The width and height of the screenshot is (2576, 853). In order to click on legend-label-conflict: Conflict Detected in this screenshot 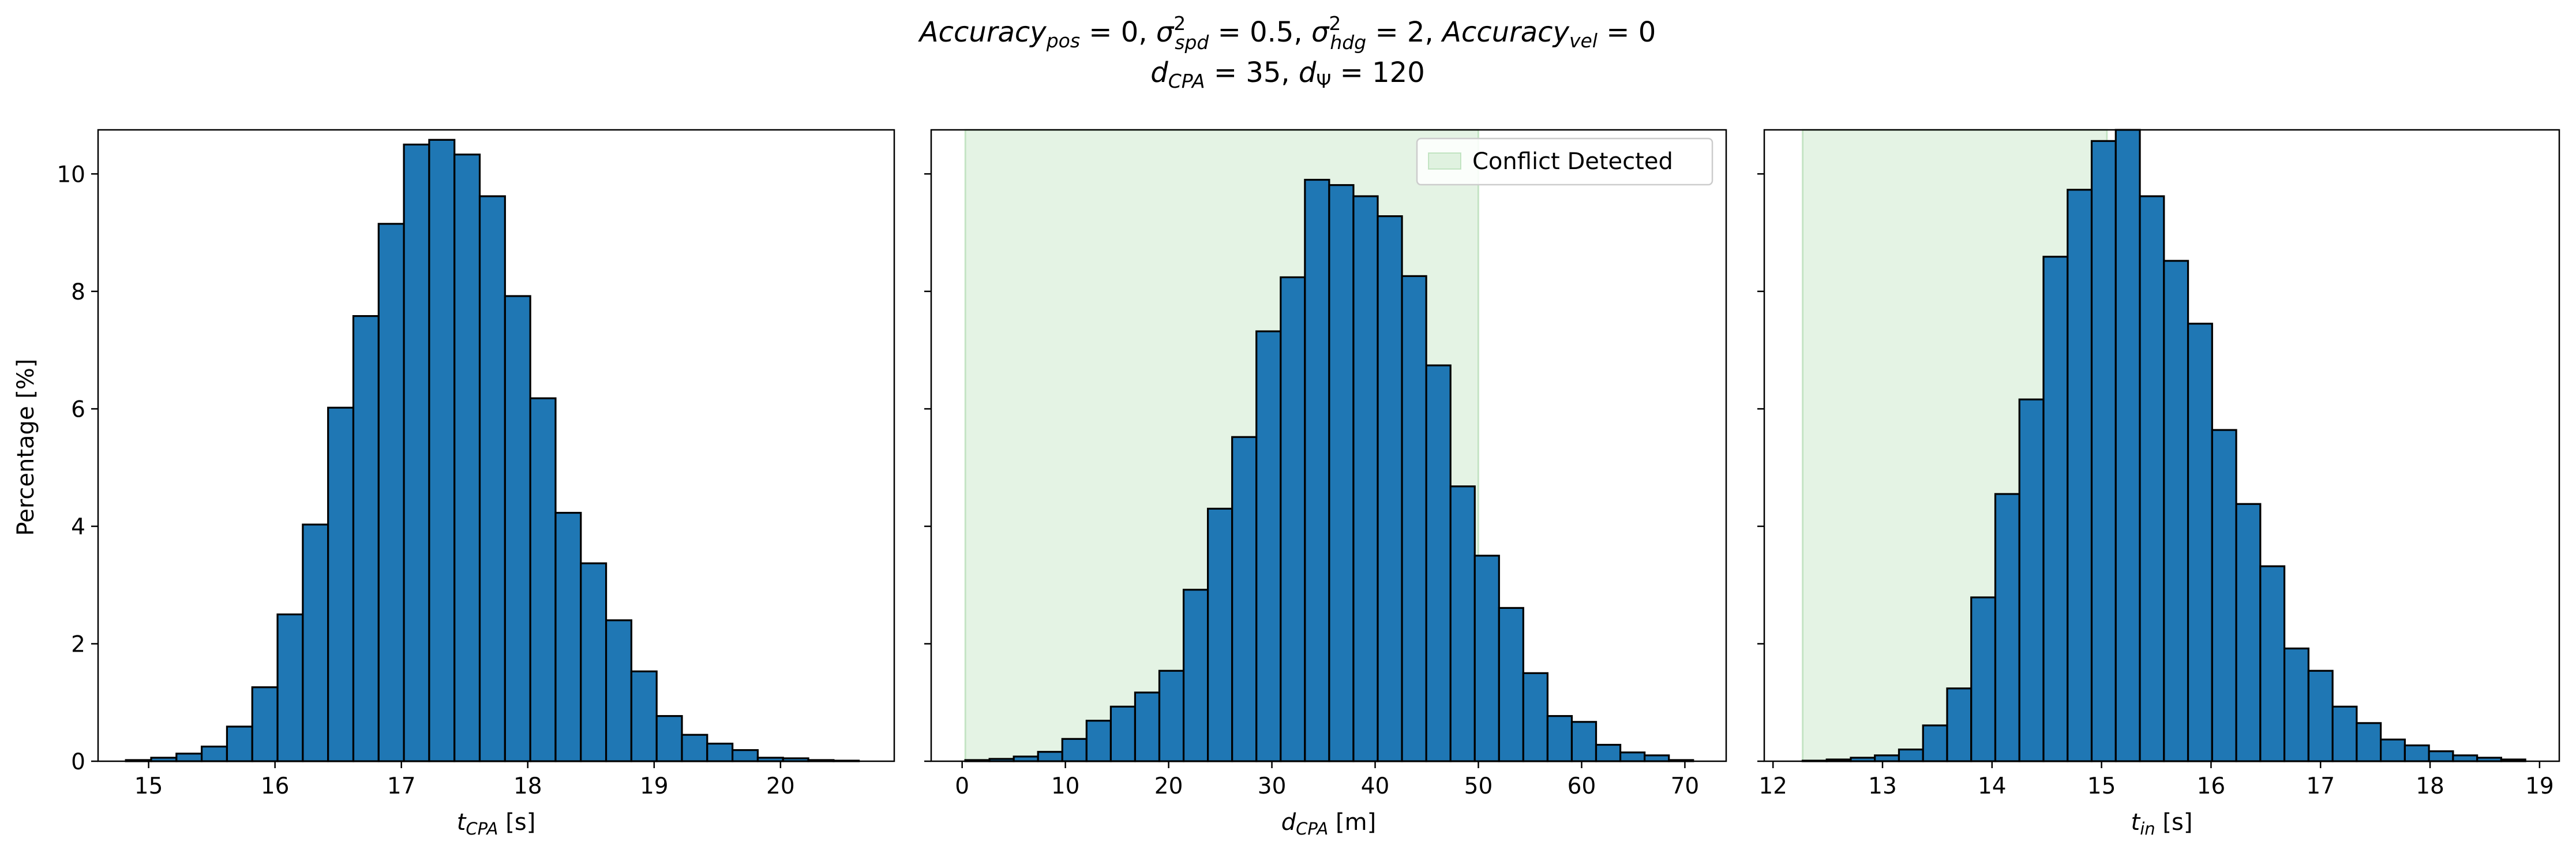, I will do `click(1572, 161)`.